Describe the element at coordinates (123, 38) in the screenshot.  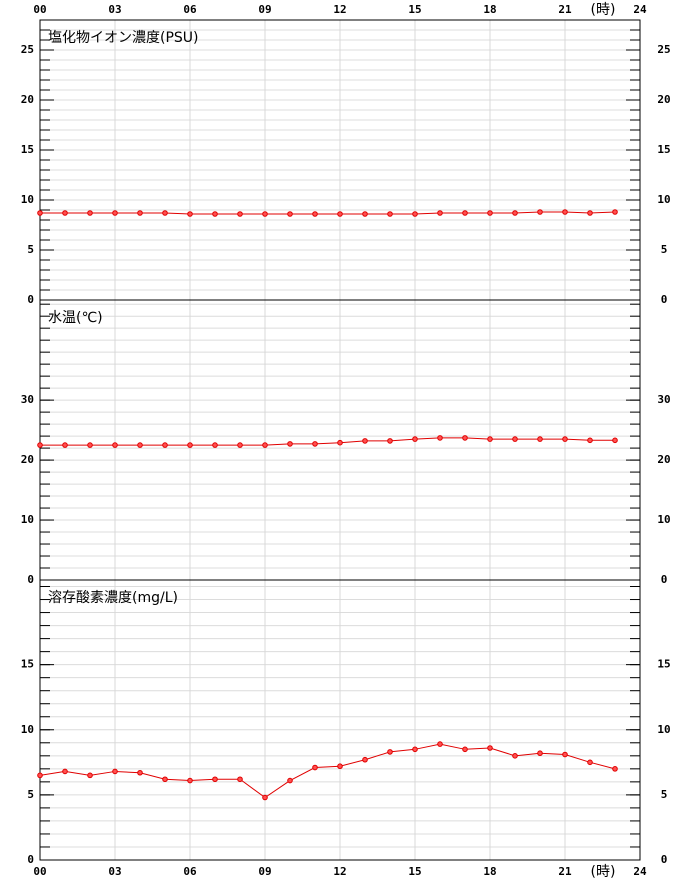
I see `panel-title: 塩化物イオン濃度(PSU)` at that location.